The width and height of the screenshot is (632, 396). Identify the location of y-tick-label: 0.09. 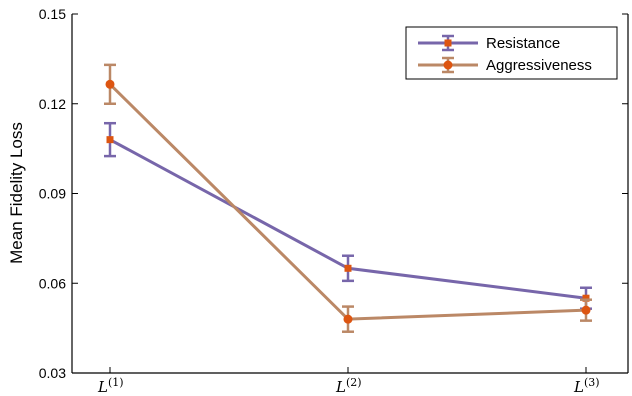
(52, 194).